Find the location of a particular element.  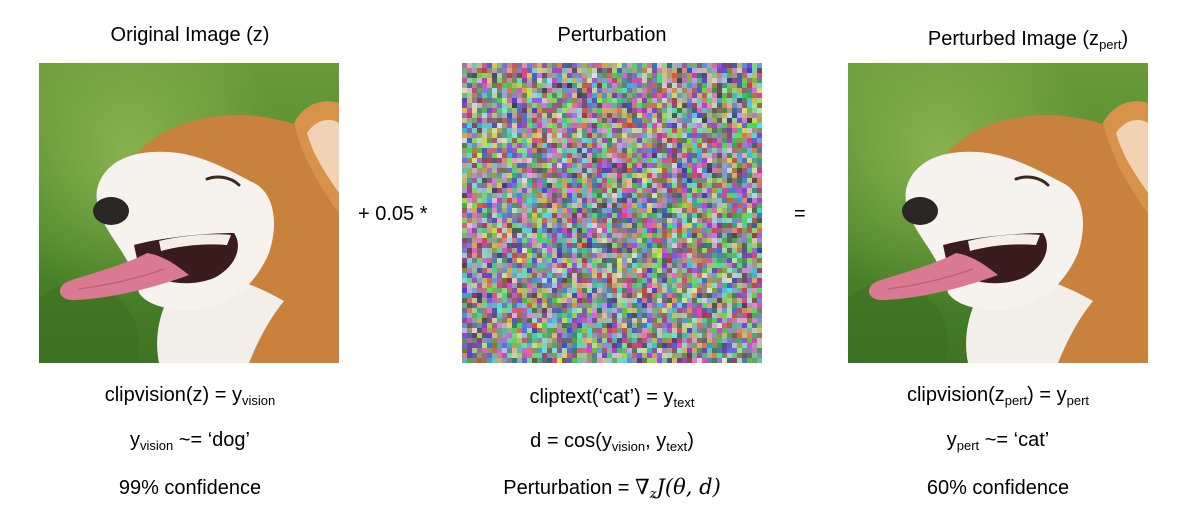

equation-text: ) = y is located at coordinates (1047, 395).